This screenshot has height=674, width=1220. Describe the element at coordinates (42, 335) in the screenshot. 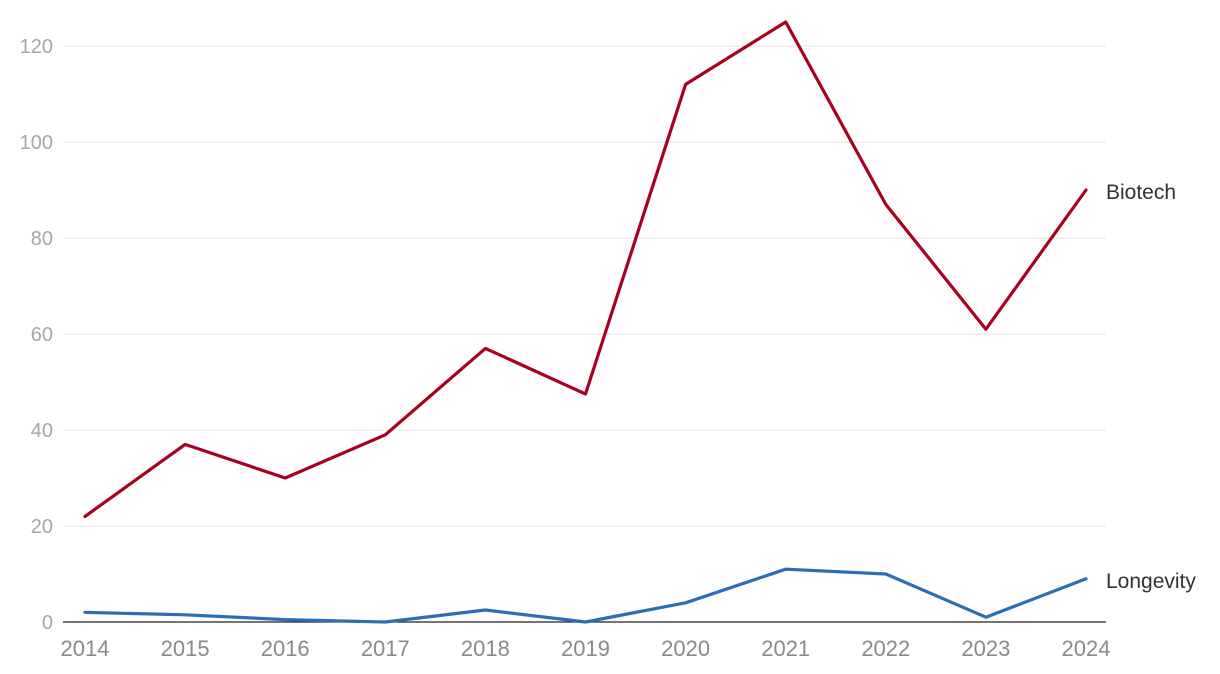

I see `y-tick-label: 60` at that location.